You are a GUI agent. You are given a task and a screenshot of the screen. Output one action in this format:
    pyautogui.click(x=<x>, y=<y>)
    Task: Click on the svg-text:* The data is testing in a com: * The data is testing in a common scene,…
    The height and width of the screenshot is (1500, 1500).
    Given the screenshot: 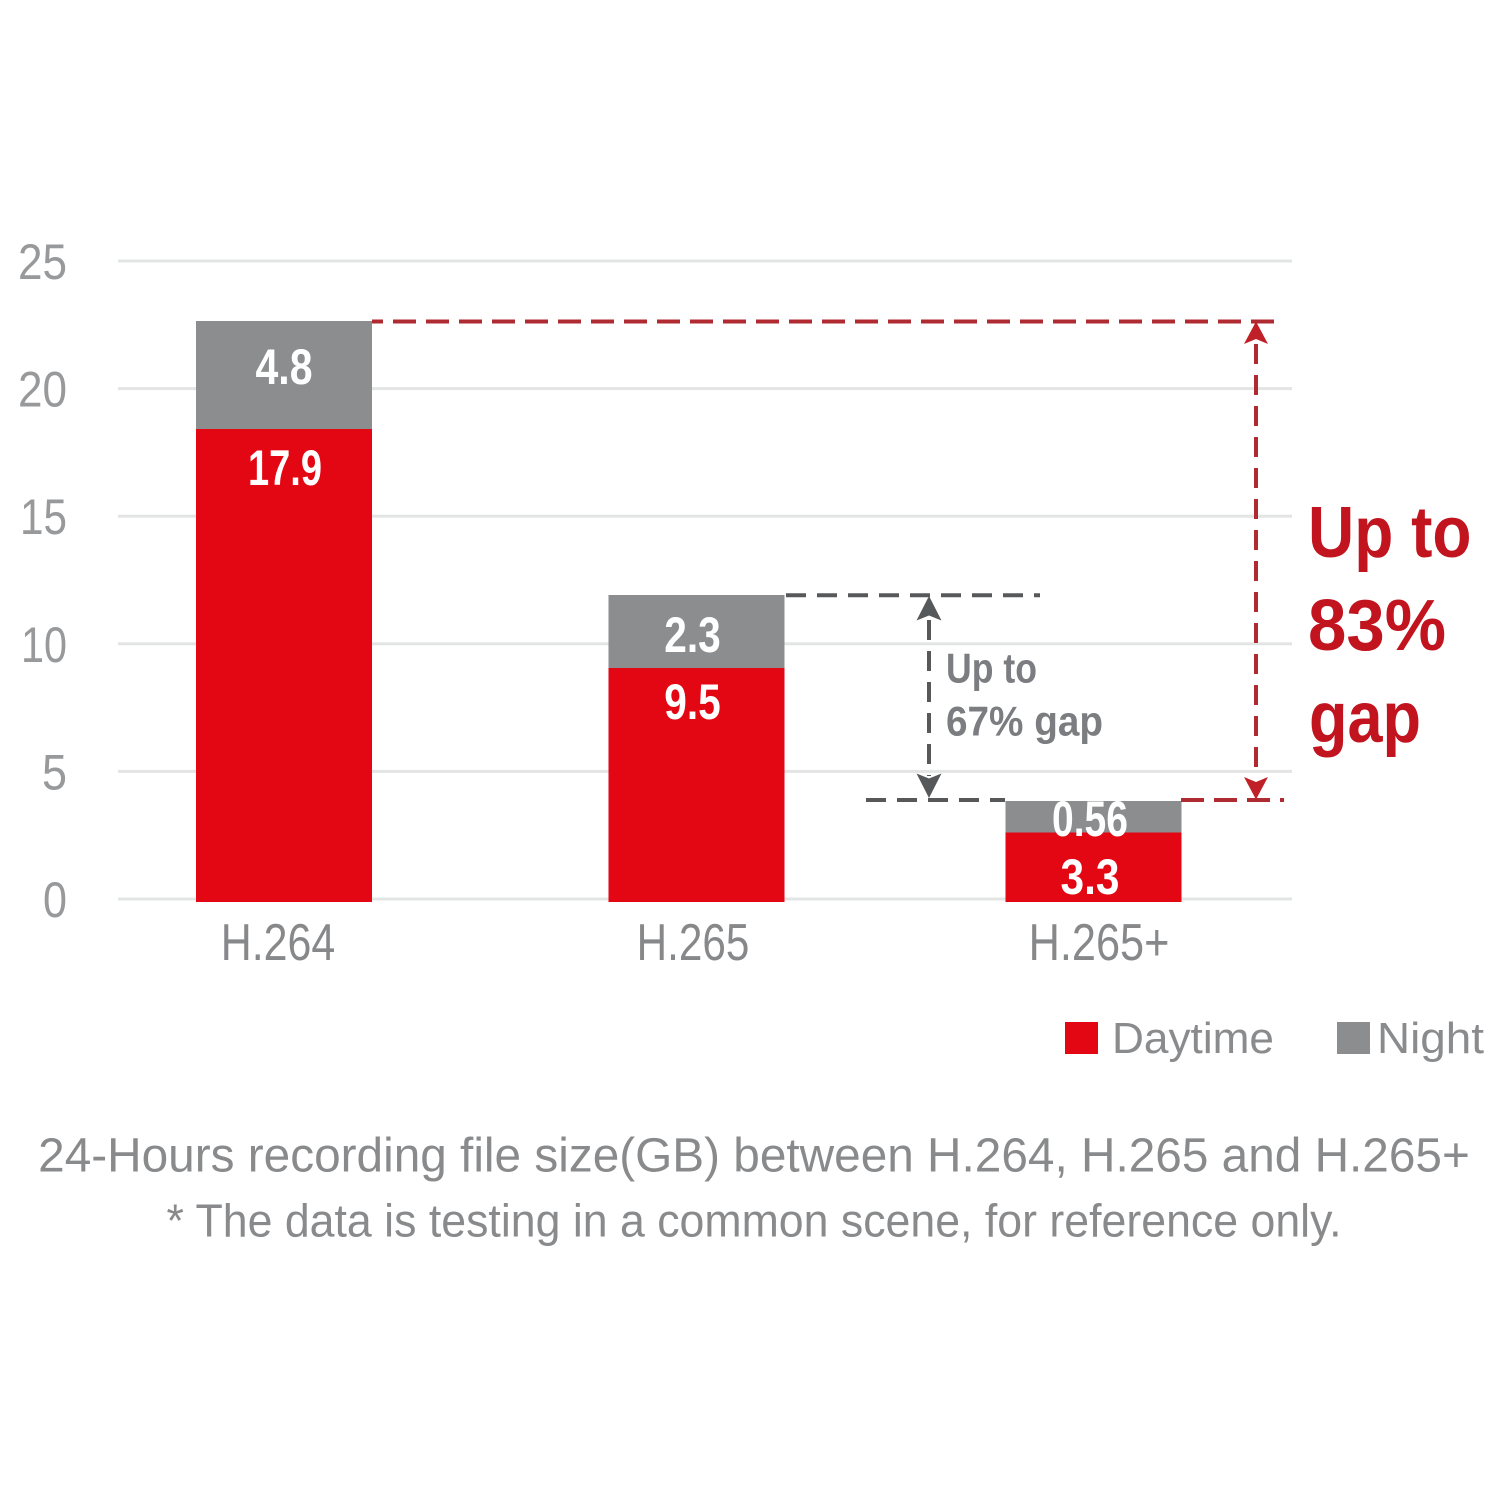 What is the action you would take?
    pyautogui.click(x=754, y=1221)
    